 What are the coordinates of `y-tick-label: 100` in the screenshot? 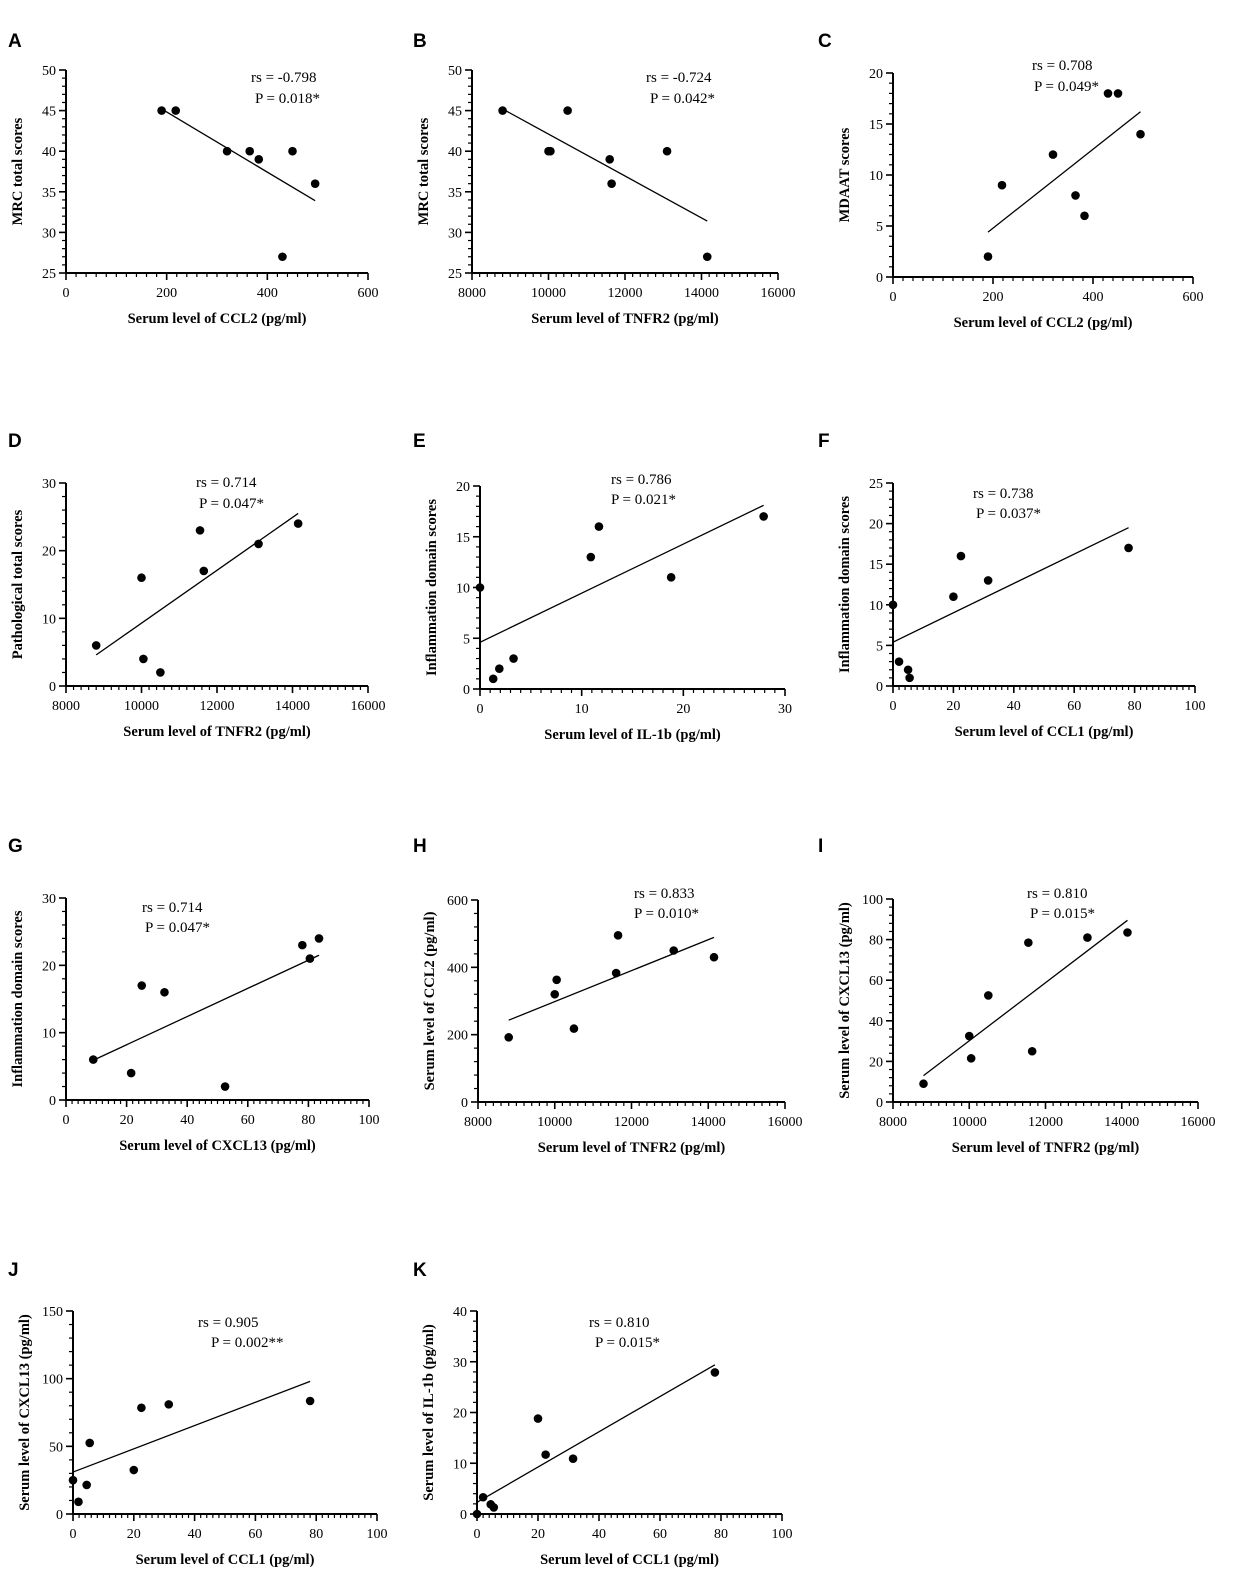 It's located at (872, 900).